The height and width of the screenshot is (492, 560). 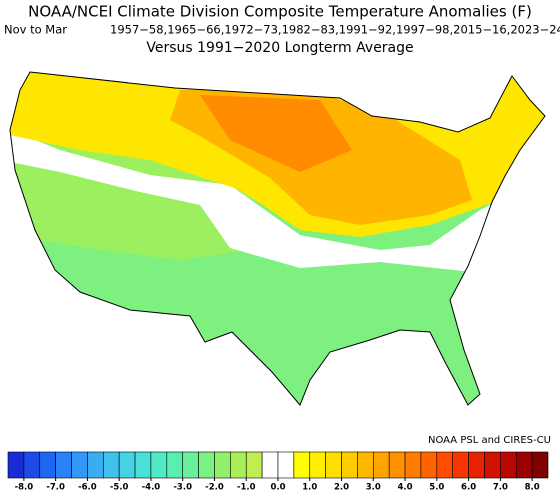 What do you see at coordinates (500, 487) in the screenshot?
I see `colorbar-tick-label: 7.0` at bounding box center [500, 487].